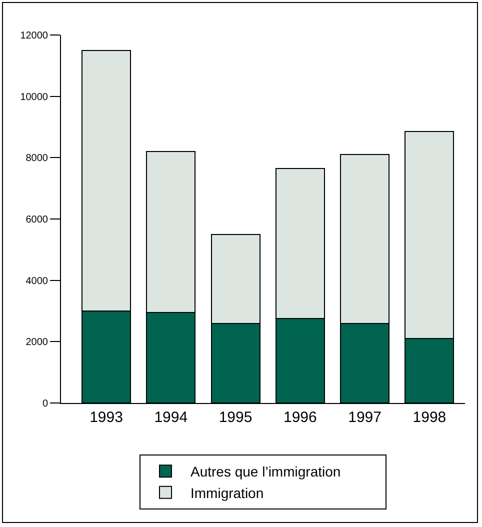 This screenshot has height=527, width=482. I want to click on y-tick-label: 8000, so click(37, 158).